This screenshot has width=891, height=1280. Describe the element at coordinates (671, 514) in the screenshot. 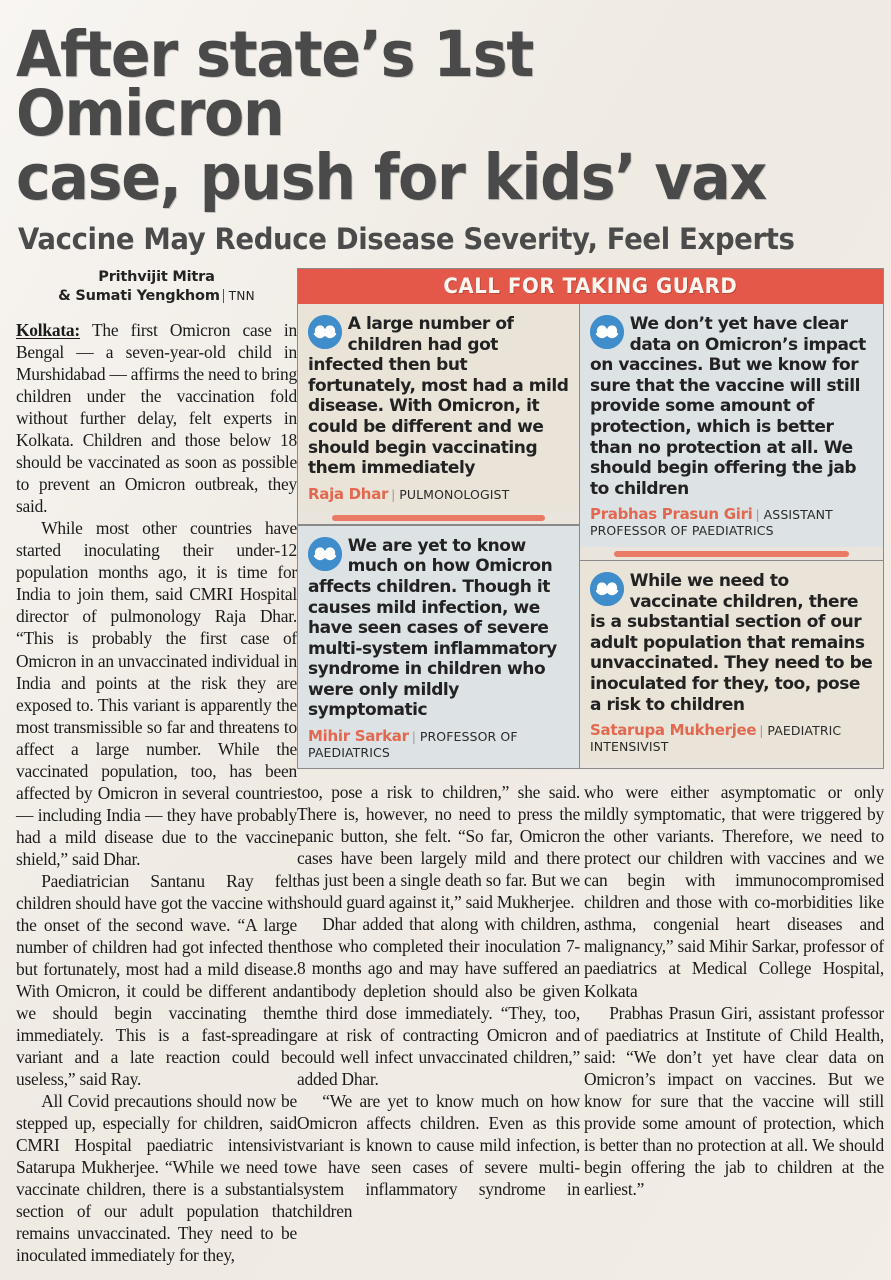

I see `quote-author-name: Prabhas Prasun Giri` at that location.